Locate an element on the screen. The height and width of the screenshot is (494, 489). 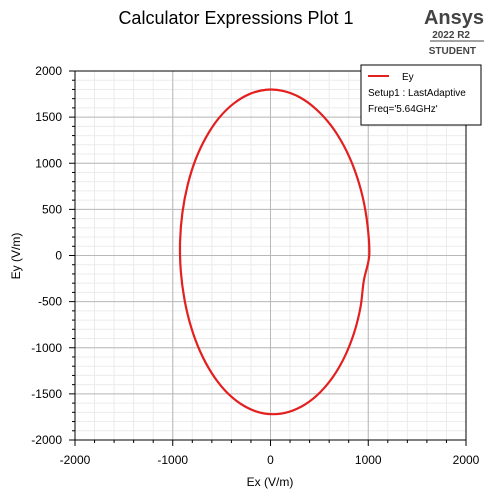
legend: Ey Setup1 : LastAdaptive Freq='5.64GHz' is located at coordinates (421, 95).